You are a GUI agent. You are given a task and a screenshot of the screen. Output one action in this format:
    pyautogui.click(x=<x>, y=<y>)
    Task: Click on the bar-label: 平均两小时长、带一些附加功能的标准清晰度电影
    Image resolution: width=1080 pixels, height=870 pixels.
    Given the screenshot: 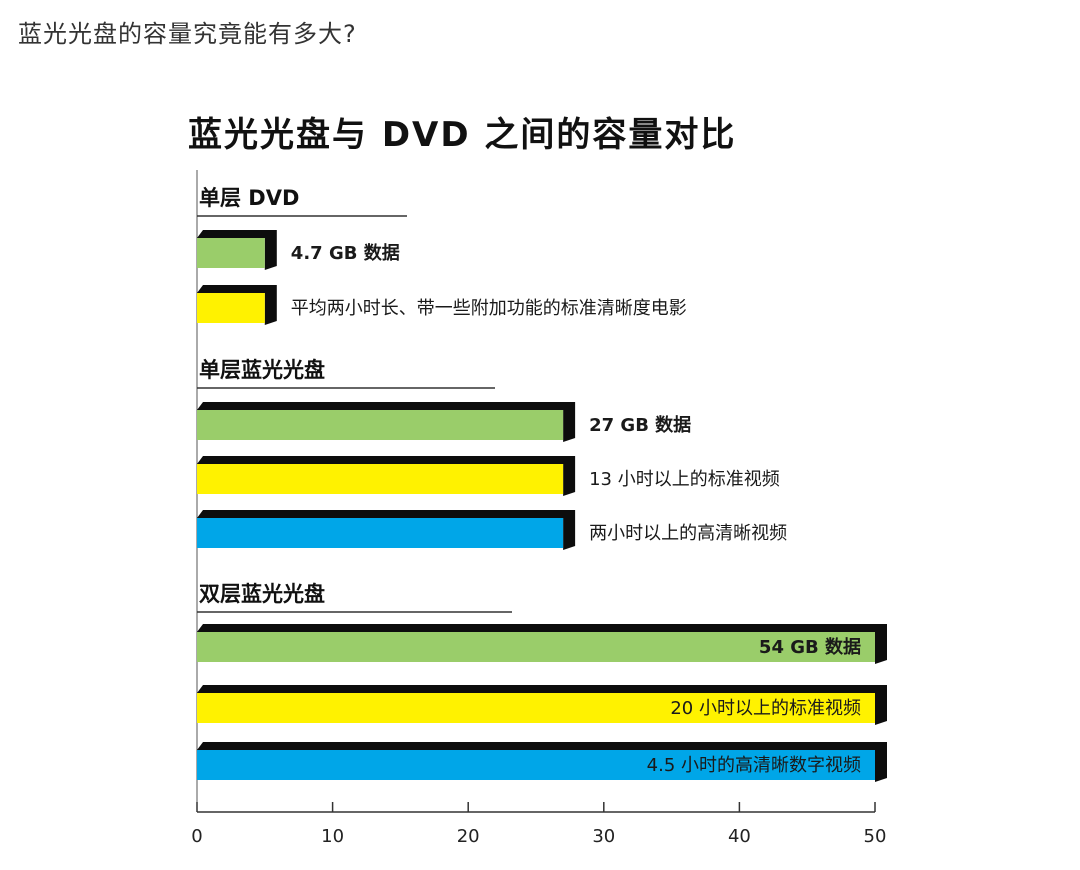 What is the action you would take?
    pyautogui.click(x=489, y=308)
    